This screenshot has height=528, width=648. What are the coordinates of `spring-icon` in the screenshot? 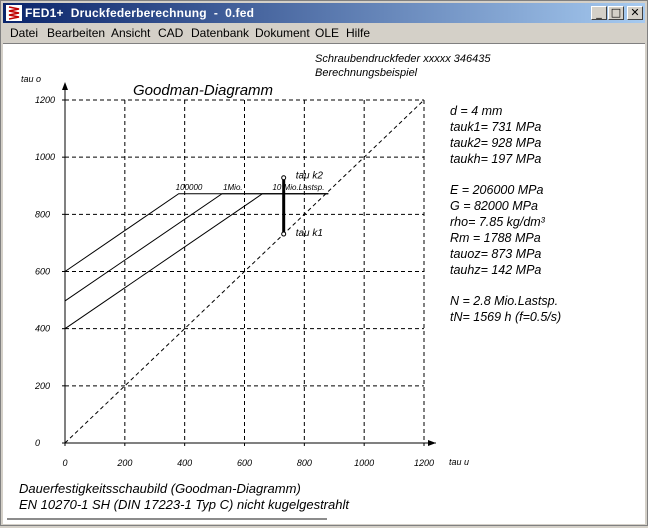 It's located at (14, 13).